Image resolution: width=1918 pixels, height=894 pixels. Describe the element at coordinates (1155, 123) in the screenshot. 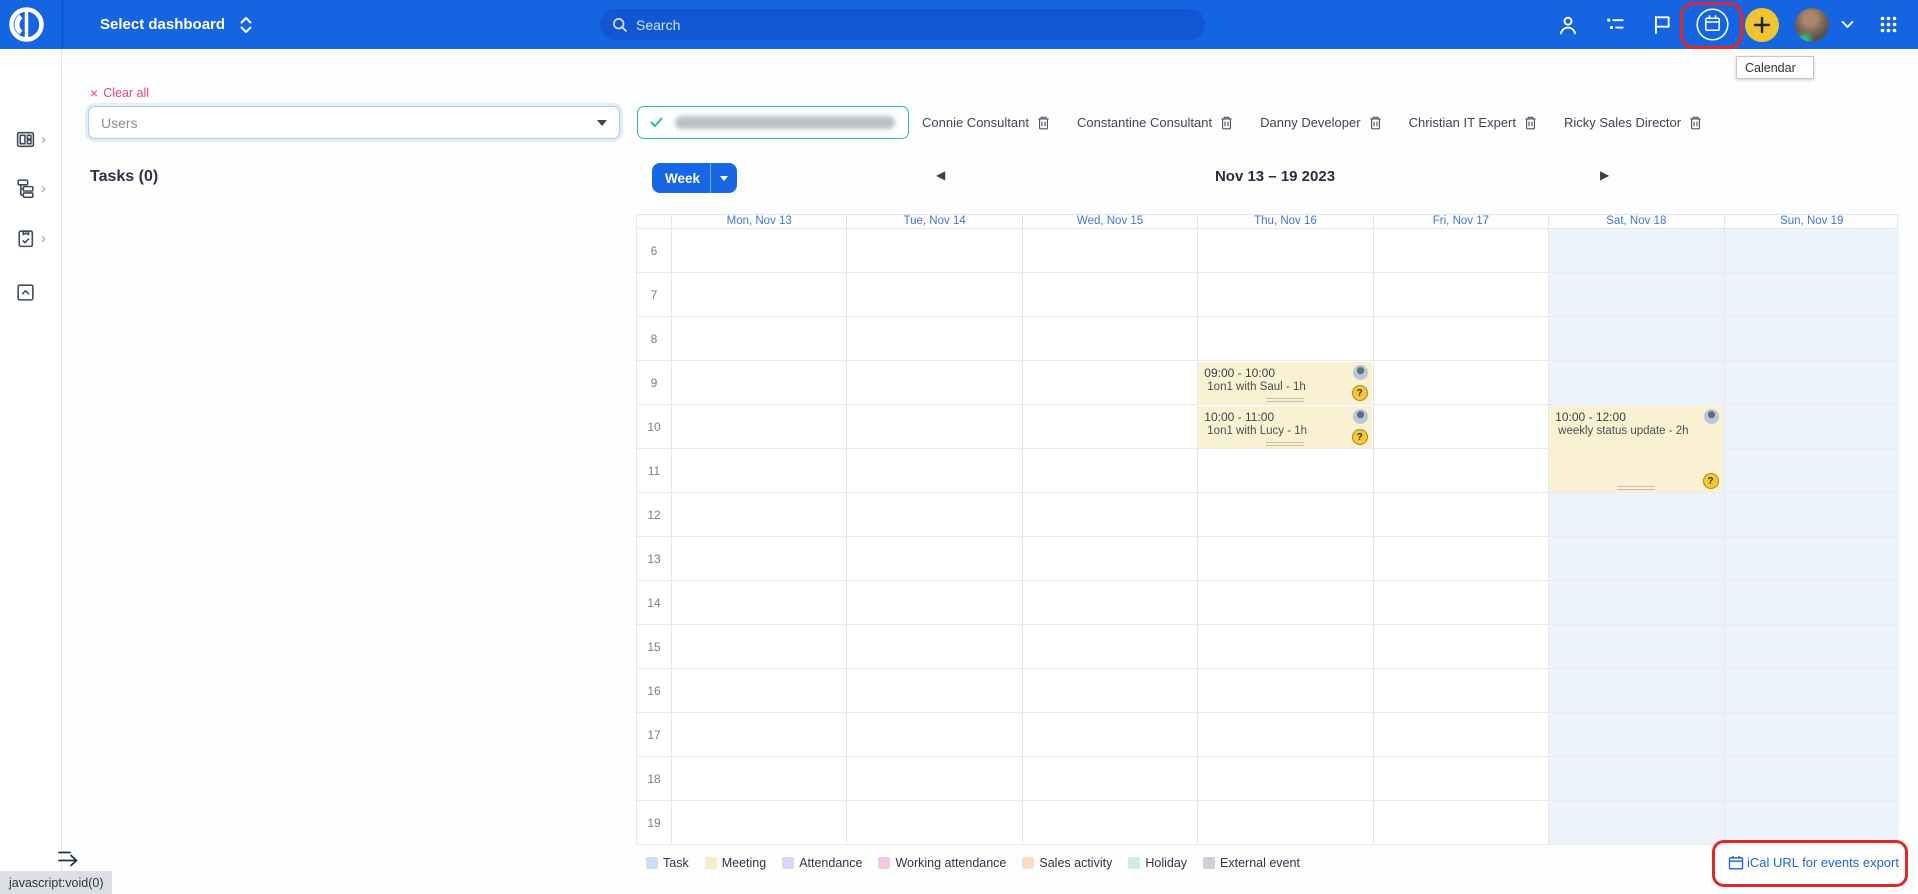

I see `user-chip: Constantine Consultant` at that location.